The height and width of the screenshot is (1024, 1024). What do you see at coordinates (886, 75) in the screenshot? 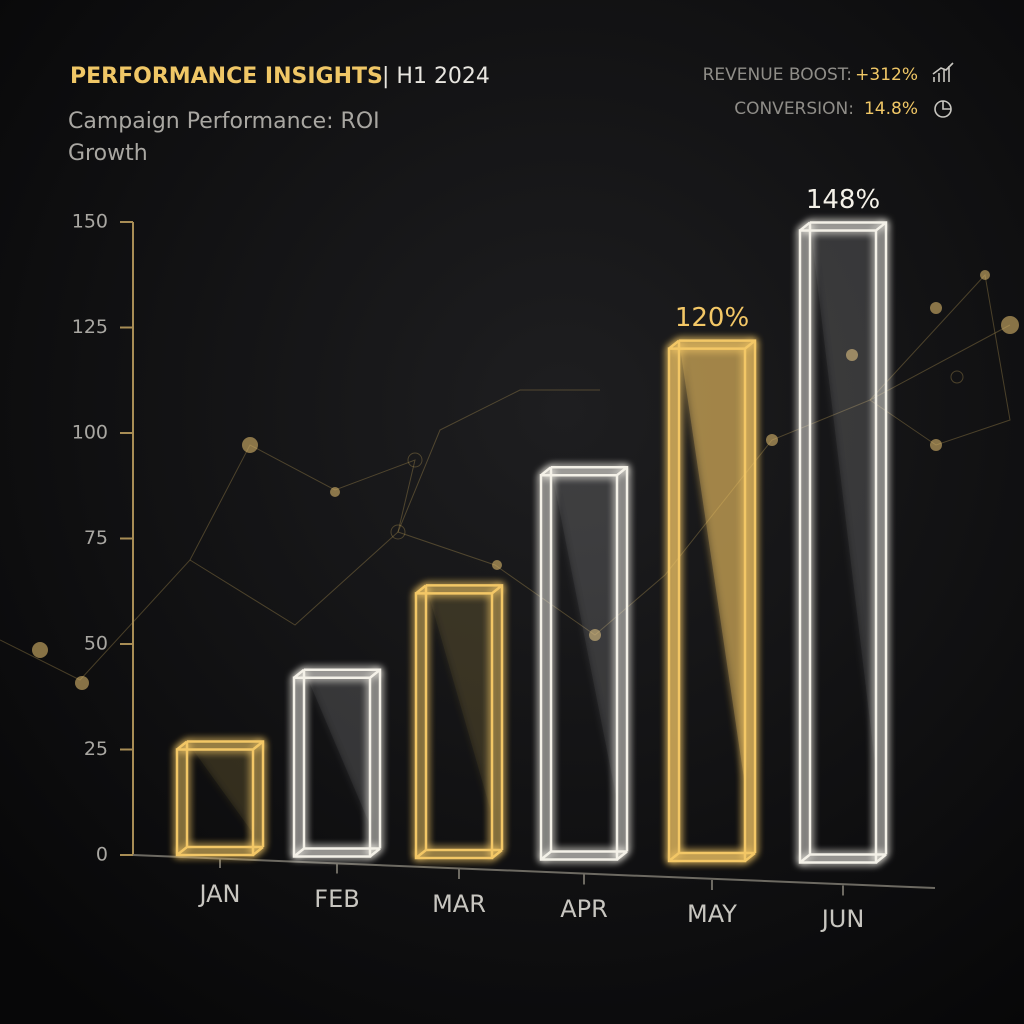
I see `kpi-value: +312%` at bounding box center [886, 75].